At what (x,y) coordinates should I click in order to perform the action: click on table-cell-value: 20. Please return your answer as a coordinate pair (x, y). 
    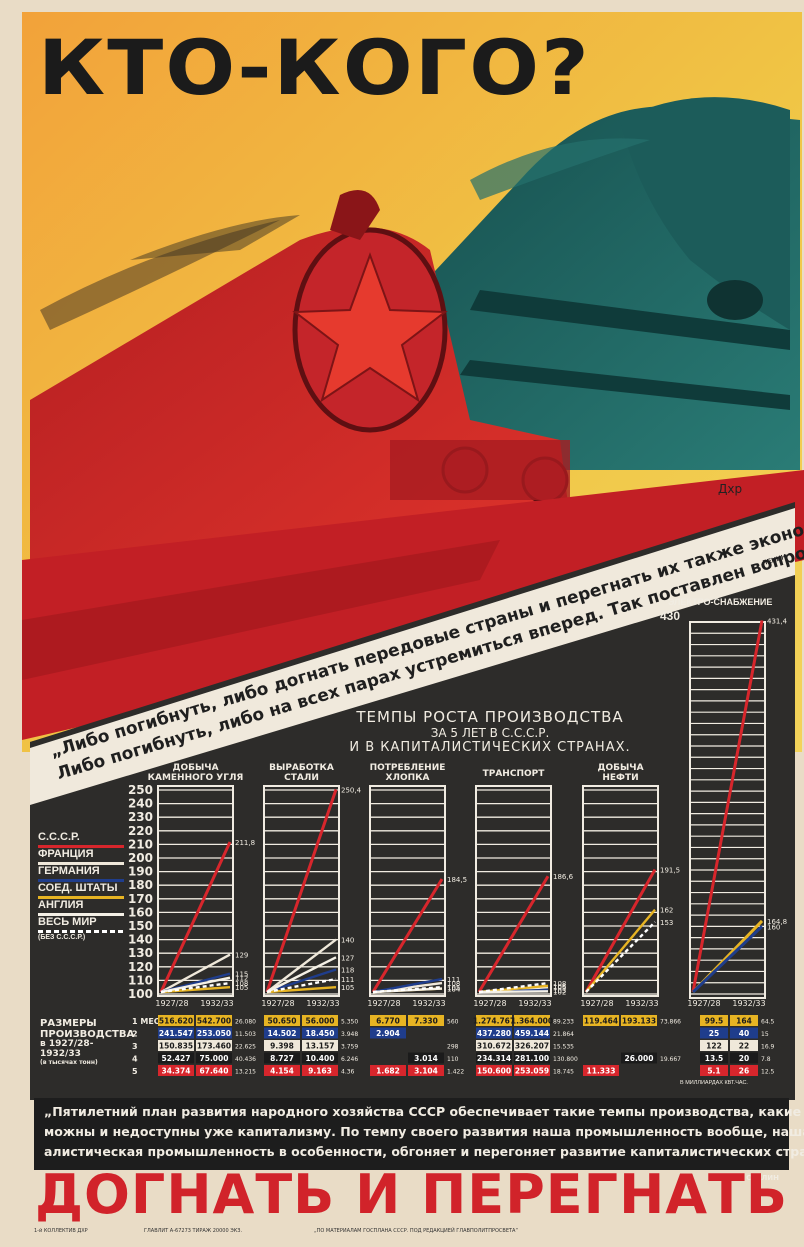
    Looking at the image, I should click on (744, 1058).